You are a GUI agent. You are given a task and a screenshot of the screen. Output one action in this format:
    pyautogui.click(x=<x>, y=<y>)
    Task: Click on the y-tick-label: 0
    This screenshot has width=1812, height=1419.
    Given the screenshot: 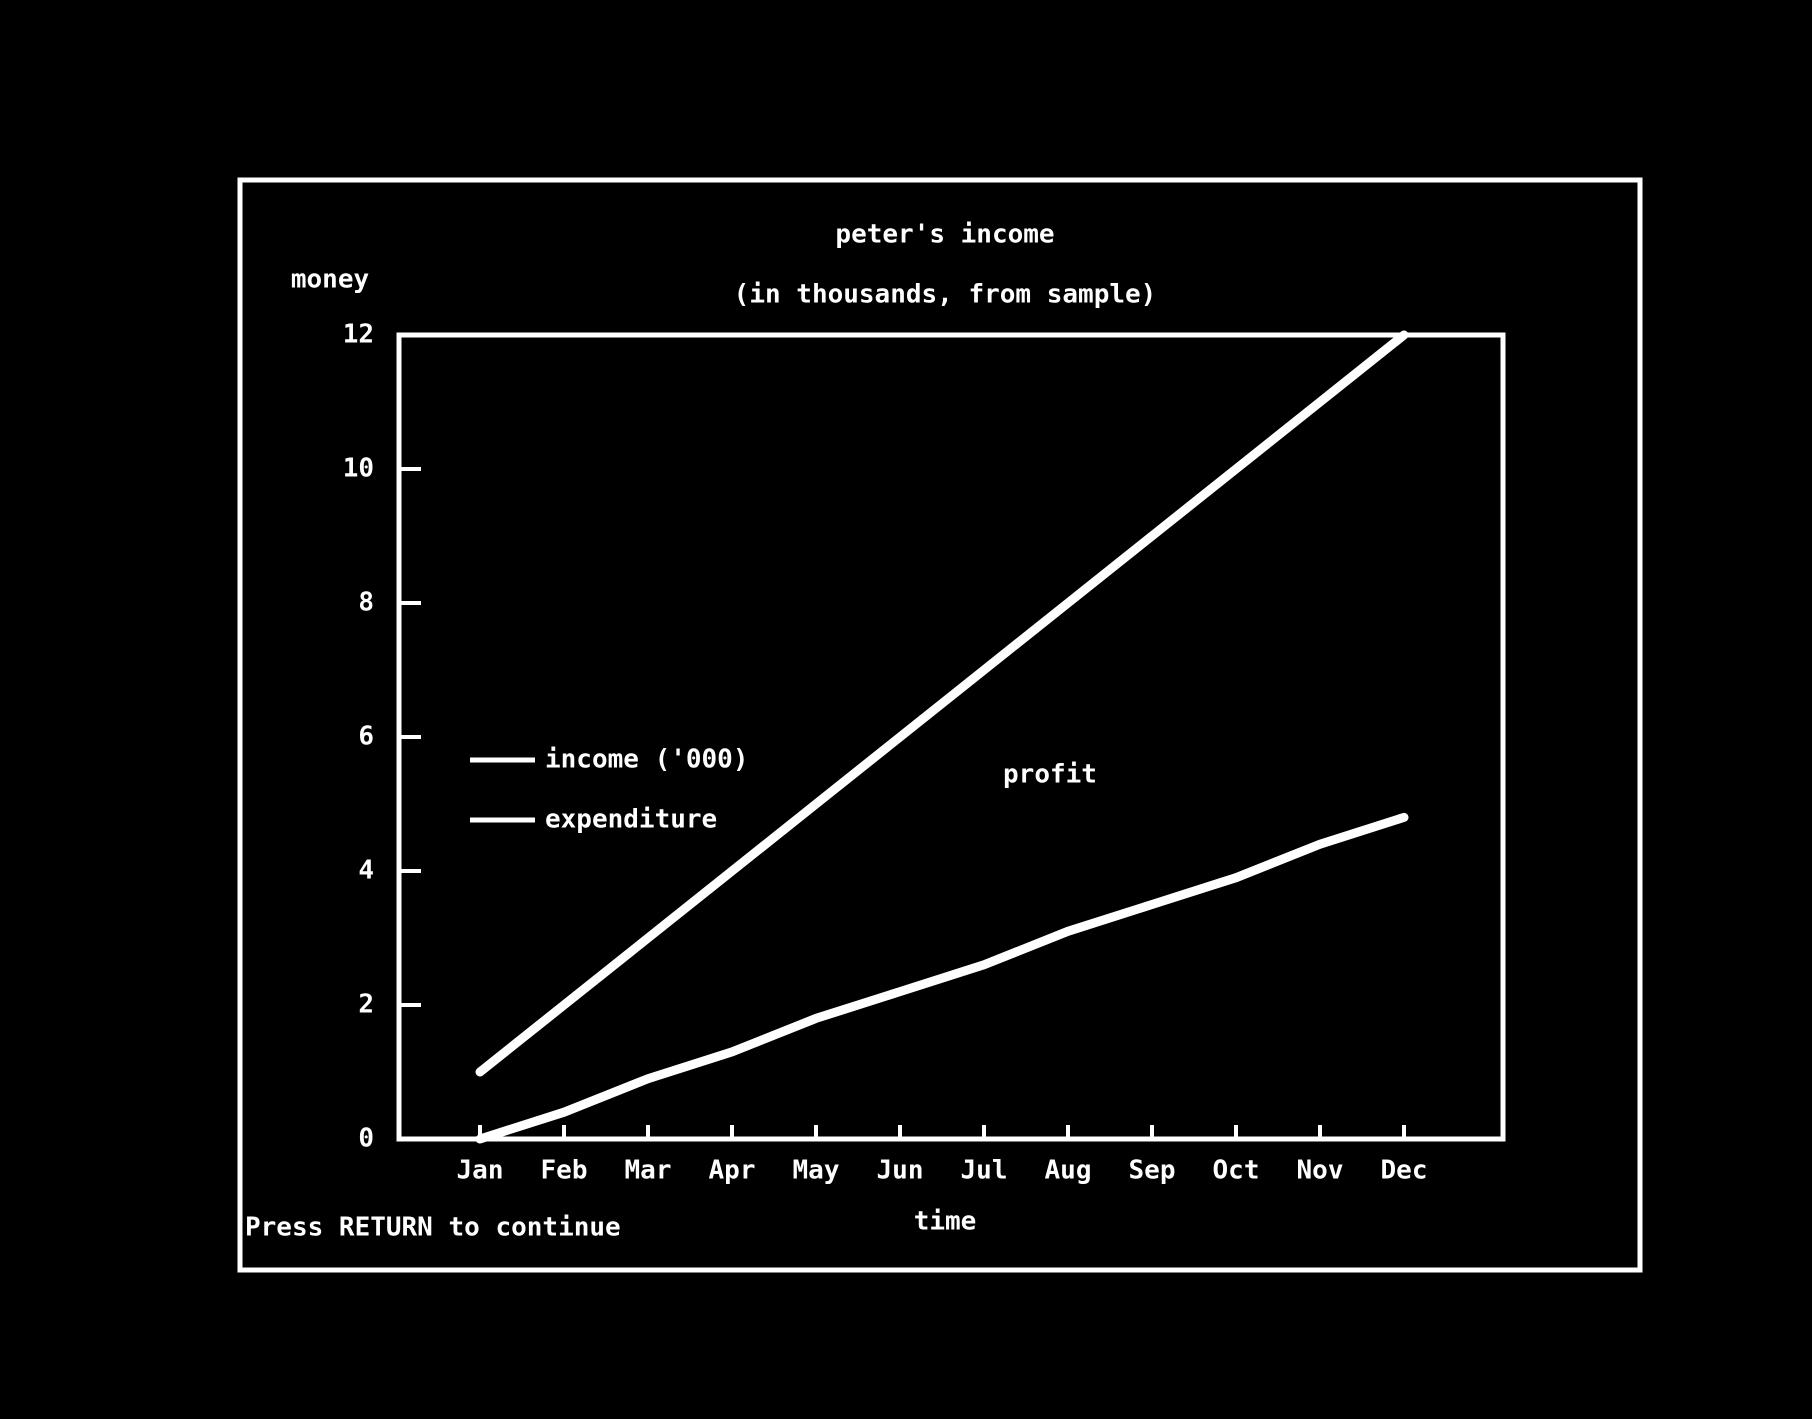 What is the action you would take?
    pyautogui.click(x=366, y=1139)
    